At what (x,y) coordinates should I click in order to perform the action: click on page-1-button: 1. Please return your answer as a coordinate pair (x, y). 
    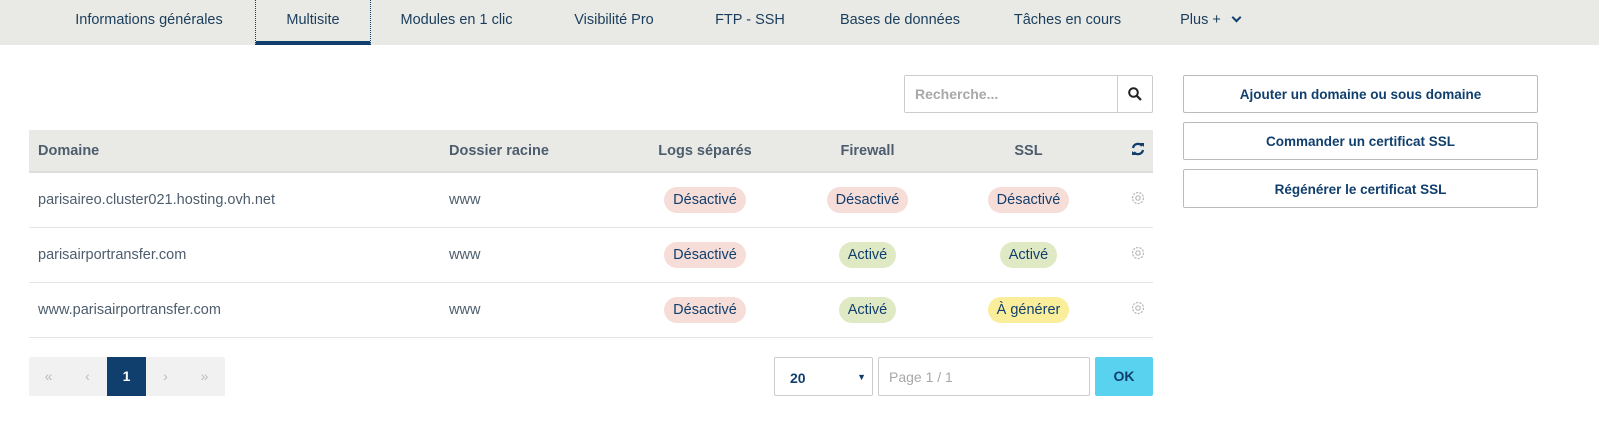
    Looking at the image, I should click on (126, 376).